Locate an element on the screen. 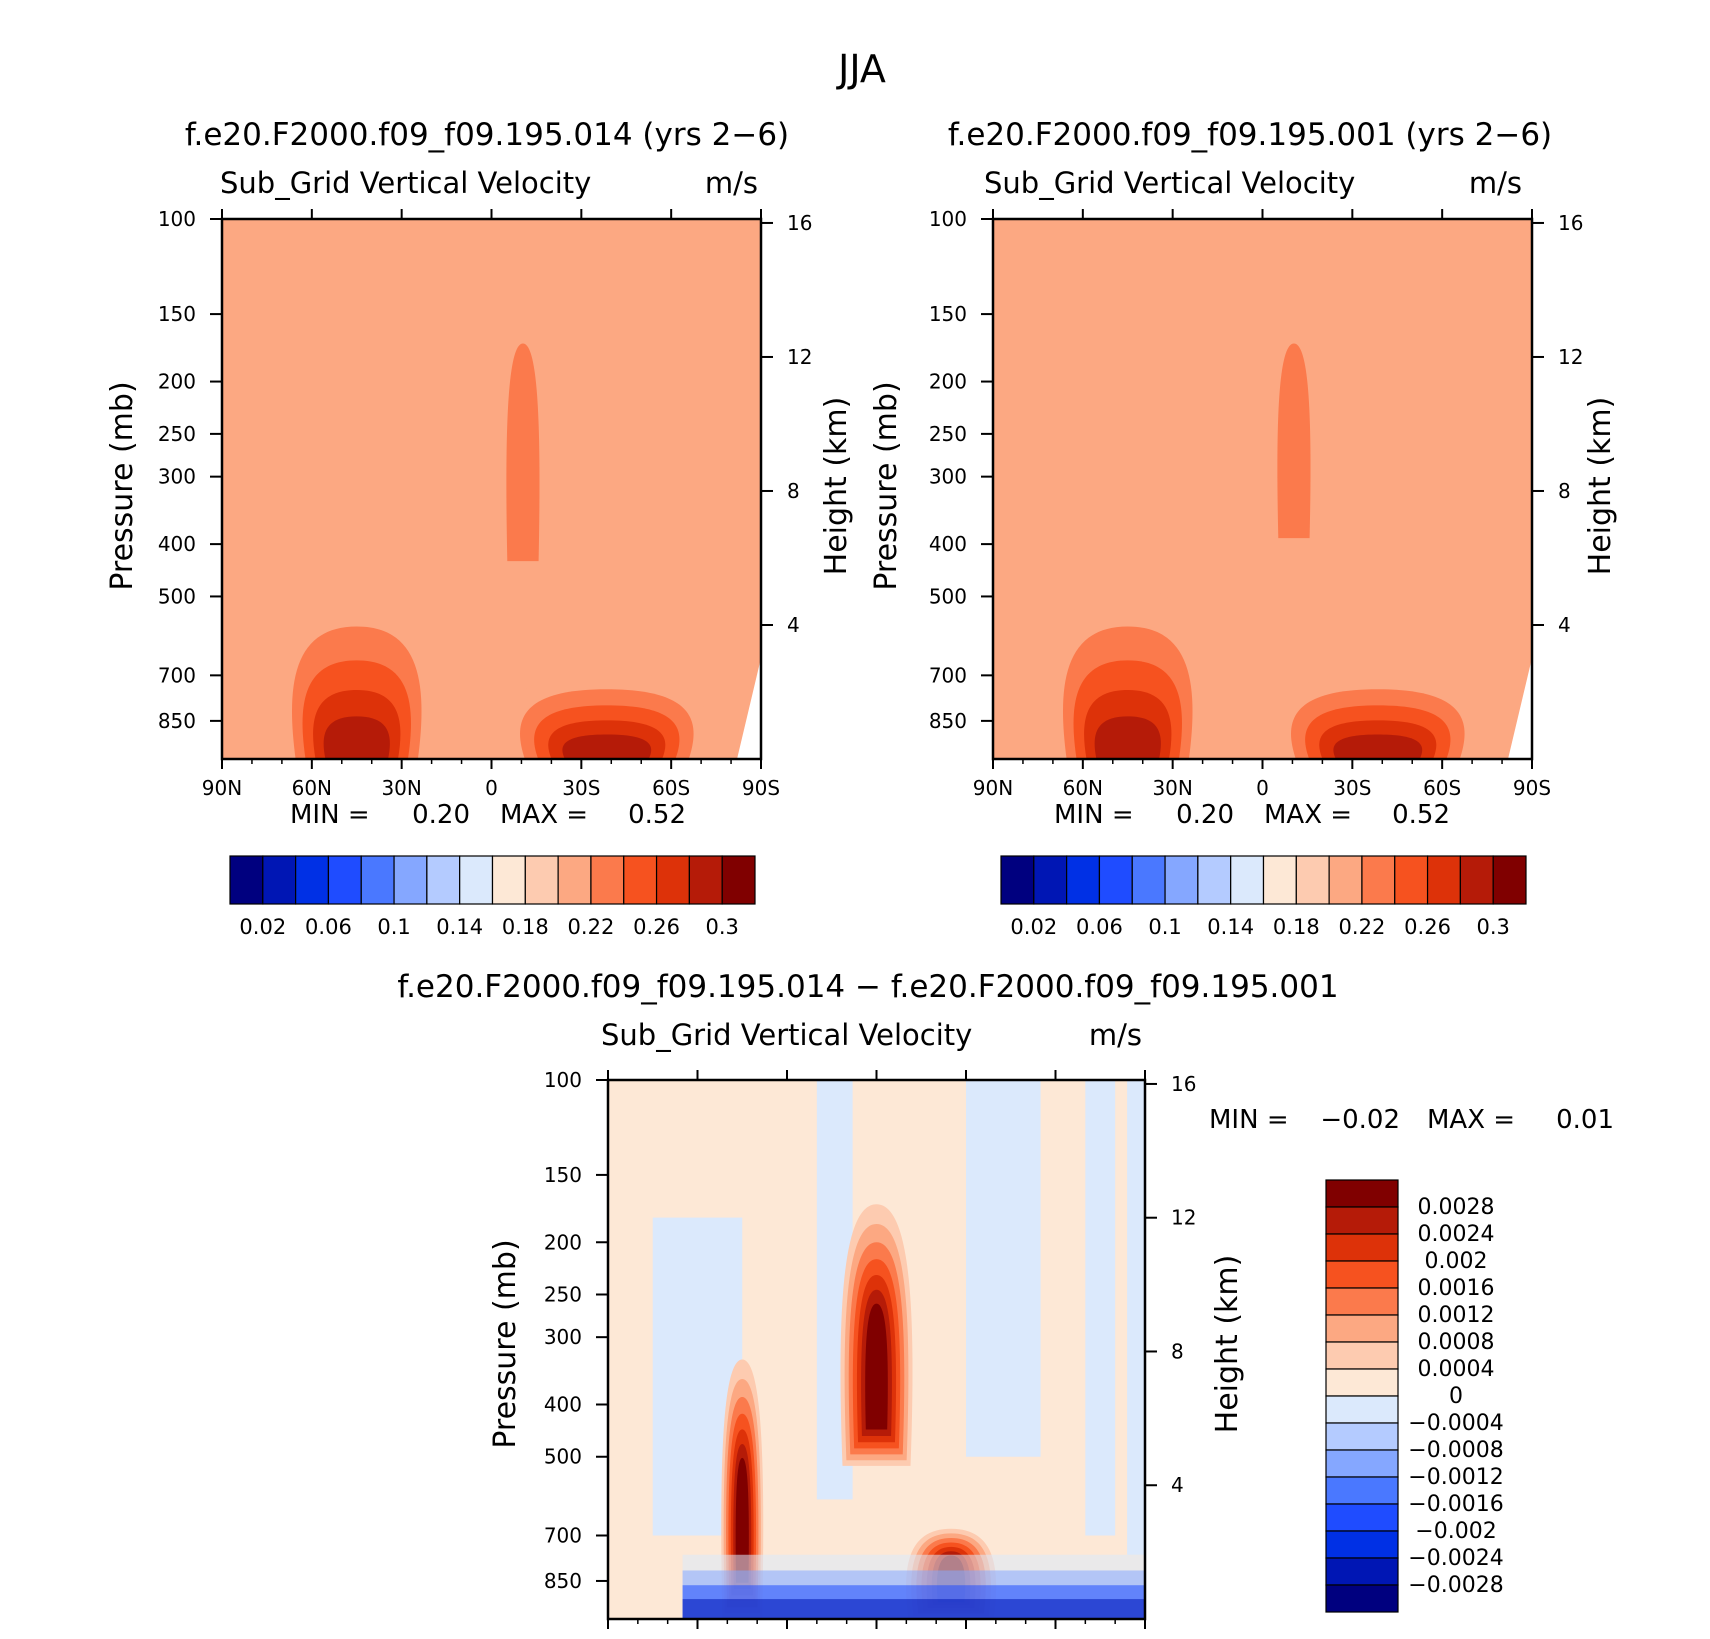 This screenshot has width=1710, height=1639. positive-contour is located at coordinates (742, 1520).